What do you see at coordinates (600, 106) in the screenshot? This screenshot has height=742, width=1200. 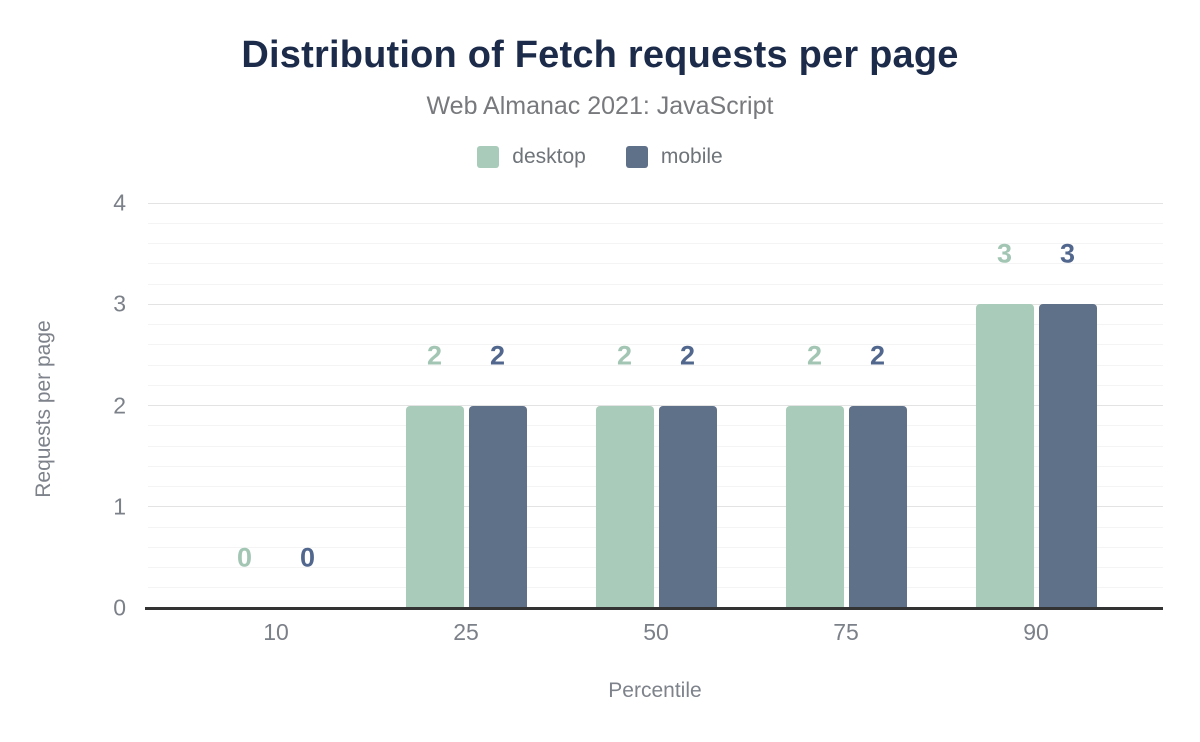 I see `chart-subtitle: Web Almanac 2021: JavaScript` at bounding box center [600, 106].